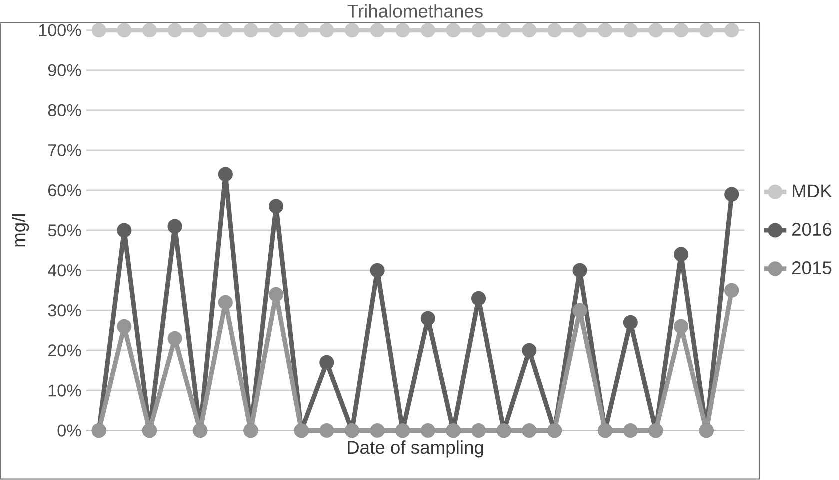 Image resolution: width=839 pixels, height=480 pixels. I want to click on y-tick-label: 40%, so click(65, 270).